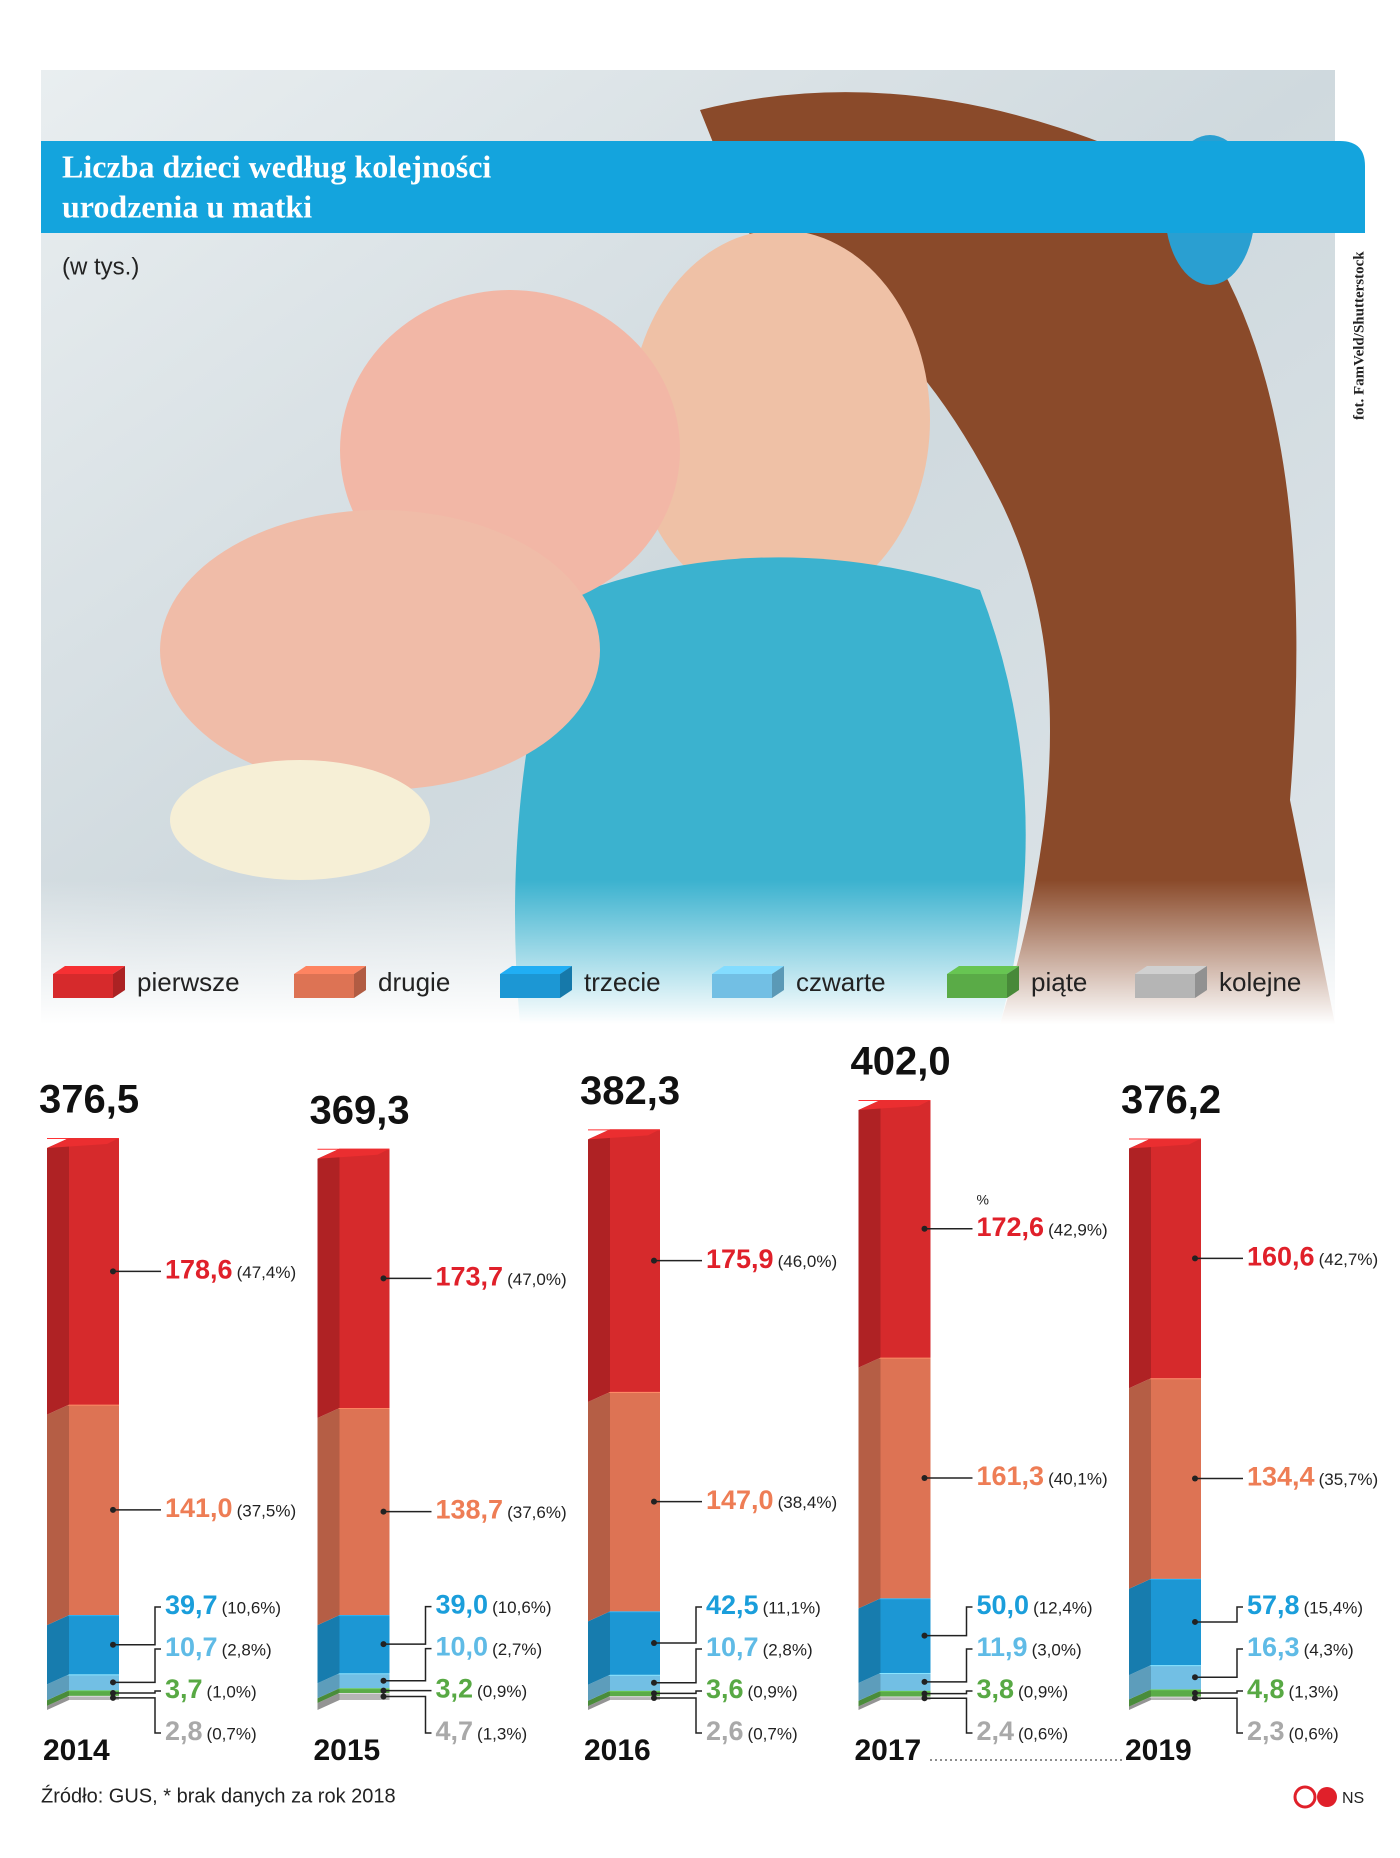 The image size is (1400, 1858). I want to click on title-banner, so click(703, 187).